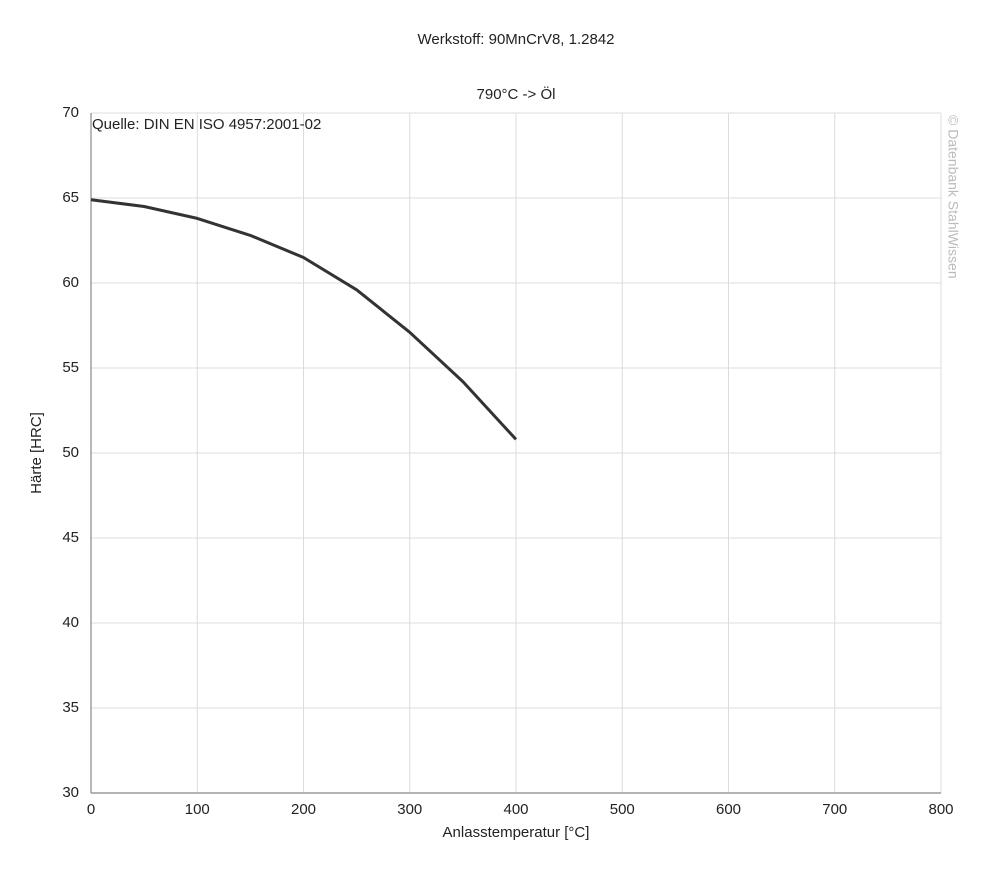  I want to click on chart-subtitle: 790°C -> Öl, so click(516, 94).